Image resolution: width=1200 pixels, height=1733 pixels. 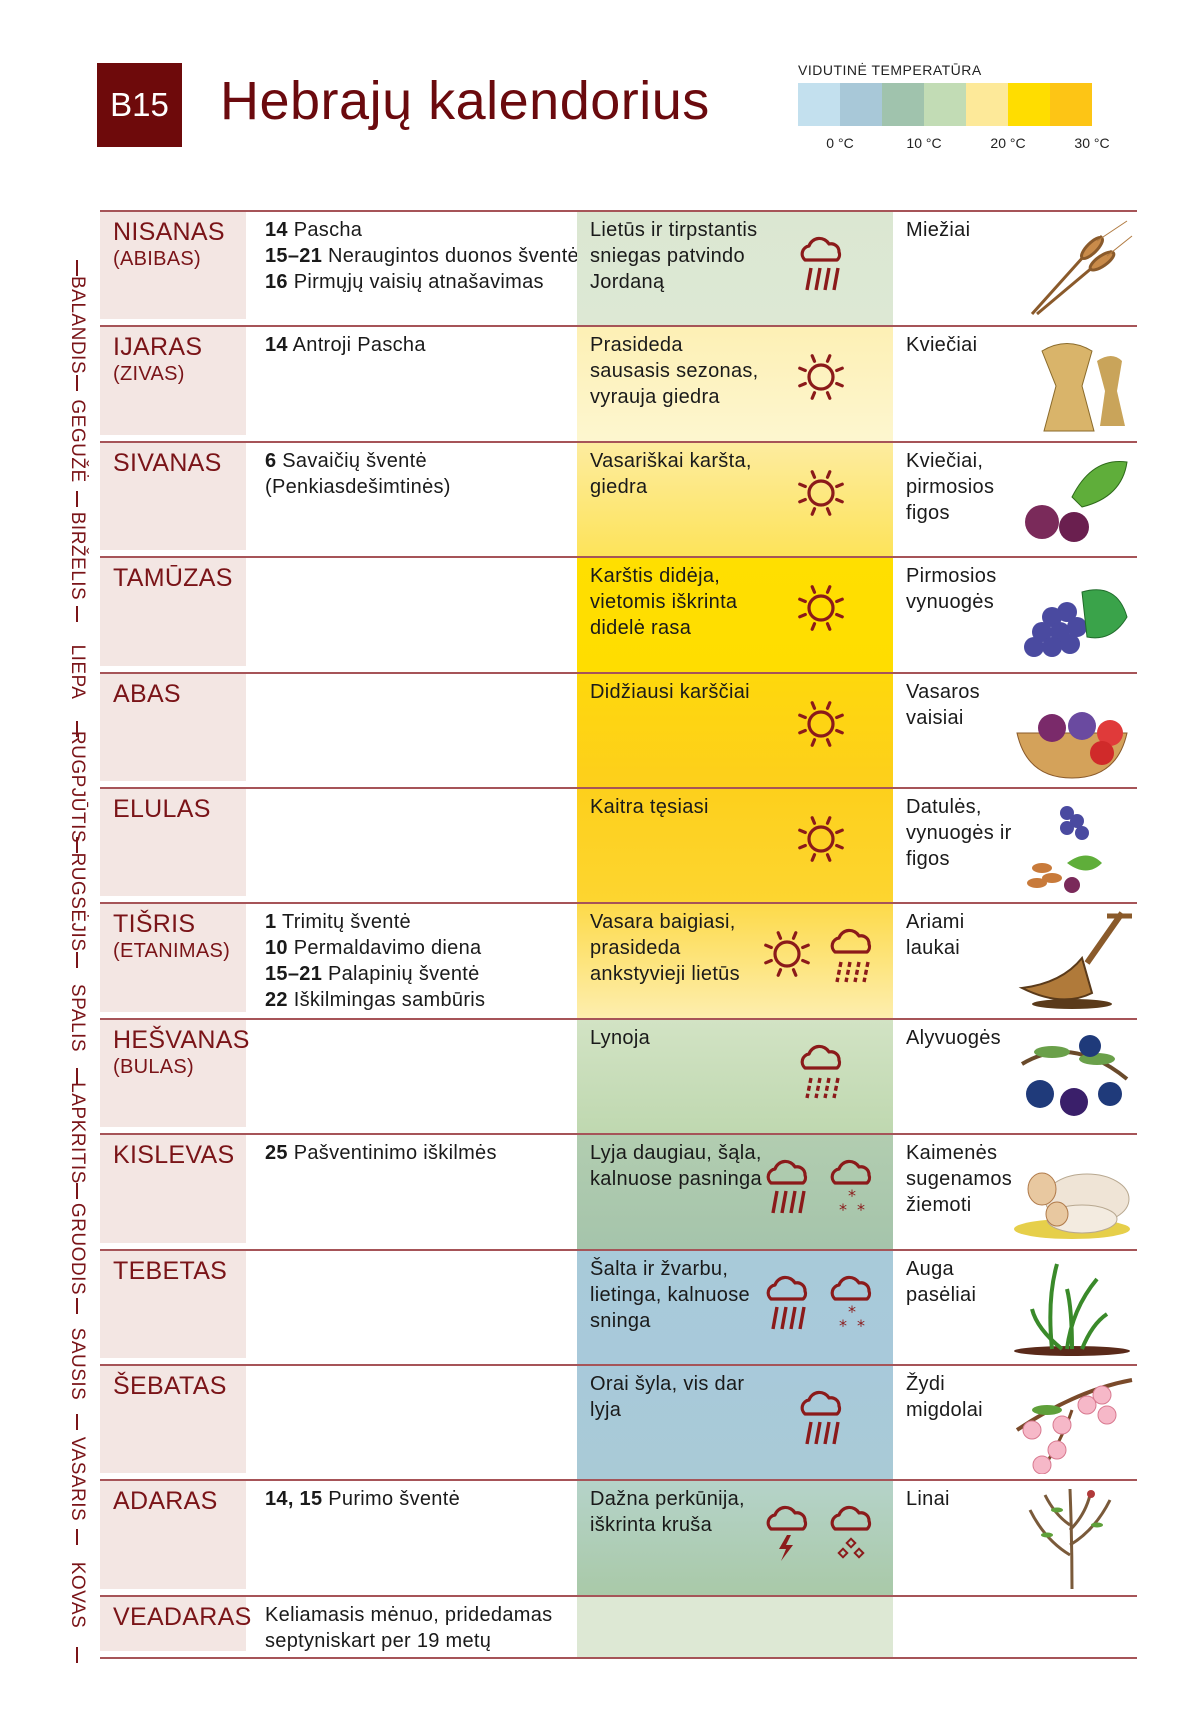 I want to click on figs-illustration, so click(x=1073, y=499).